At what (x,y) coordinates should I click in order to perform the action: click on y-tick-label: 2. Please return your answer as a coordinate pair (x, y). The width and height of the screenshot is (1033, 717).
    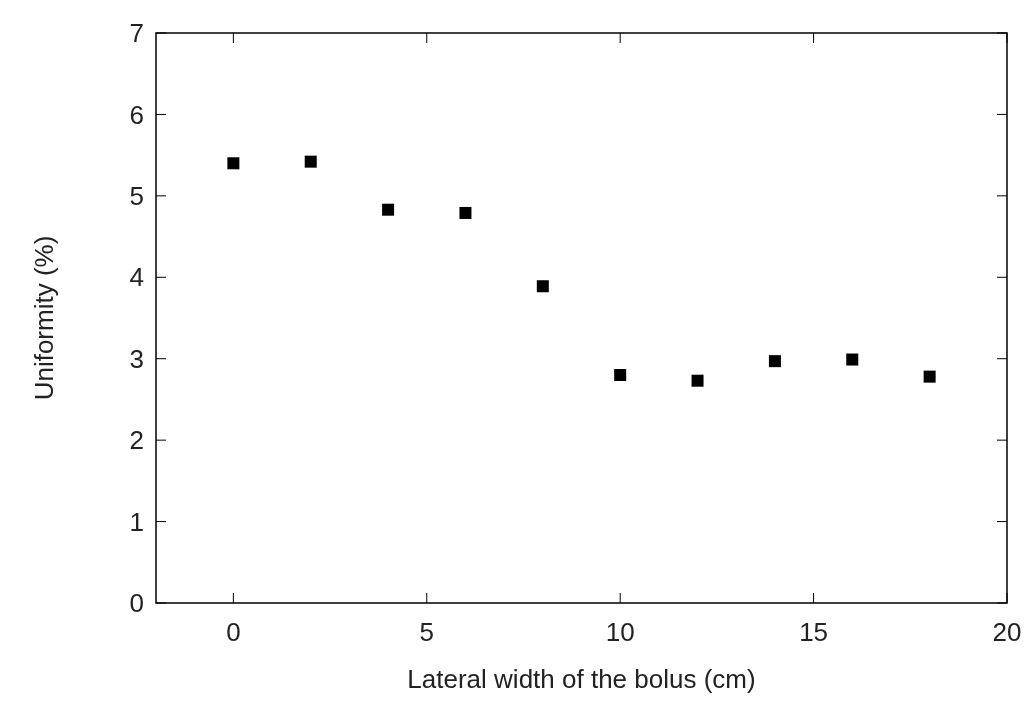
    Looking at the image, I should click on (136, 440).